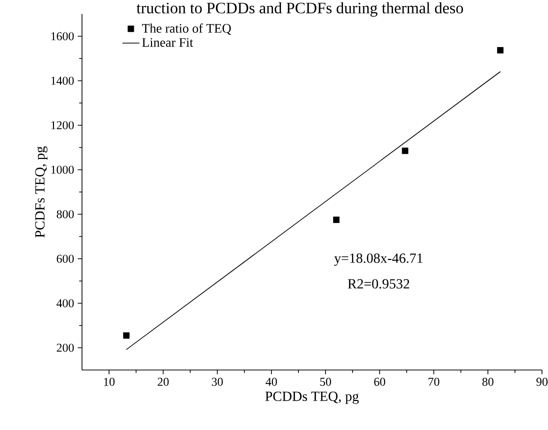  Describe the element at coordinates (41, 192) in the screenshot. I see `y-axis-title: PCDFs TEQ, pg` at that location.